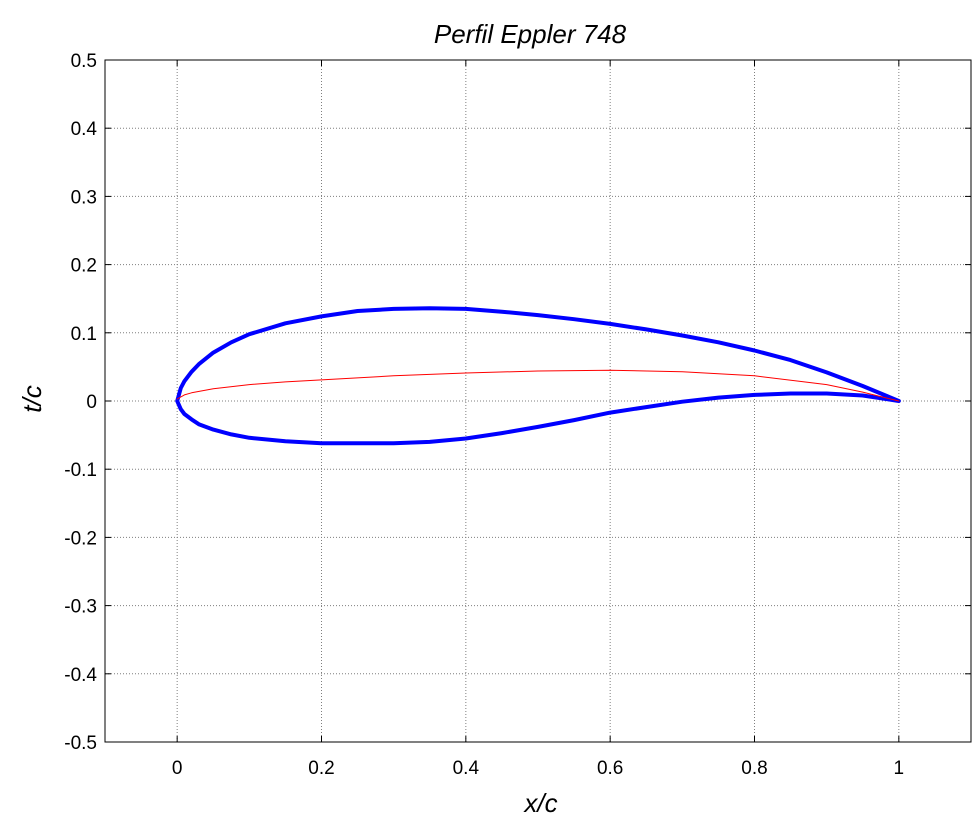  What do you see at coordinates (899, 768) in the screenshot?
I see `x-tick-label: 1` at bounding box center [899, 768].